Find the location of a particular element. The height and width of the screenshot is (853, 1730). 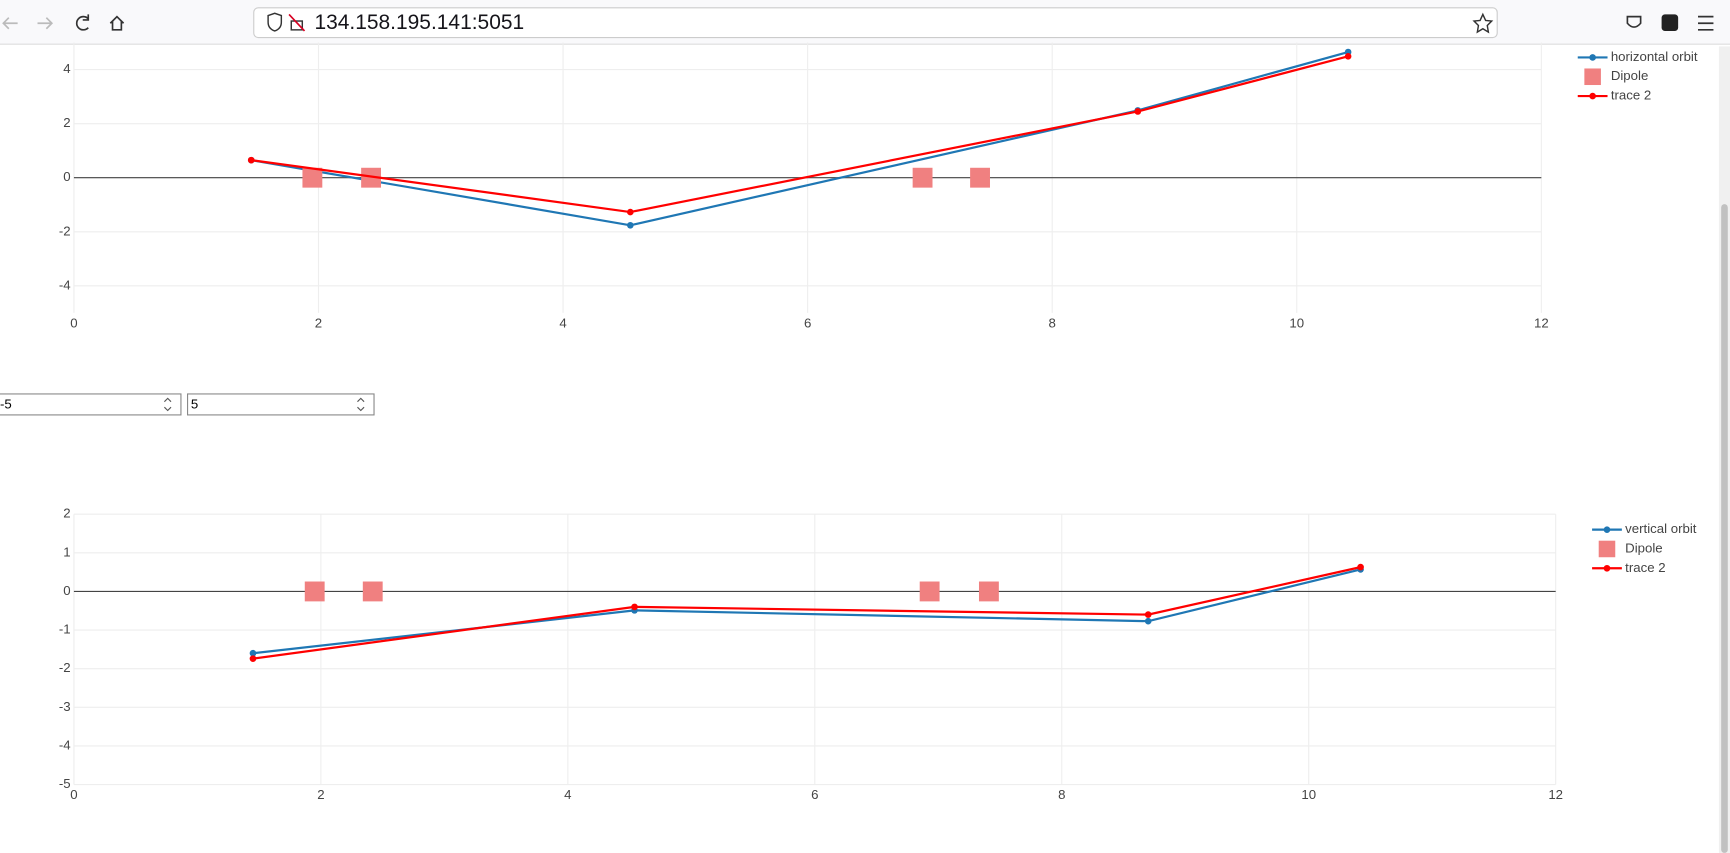

extension-icon is located at coordinates (1670, 22).